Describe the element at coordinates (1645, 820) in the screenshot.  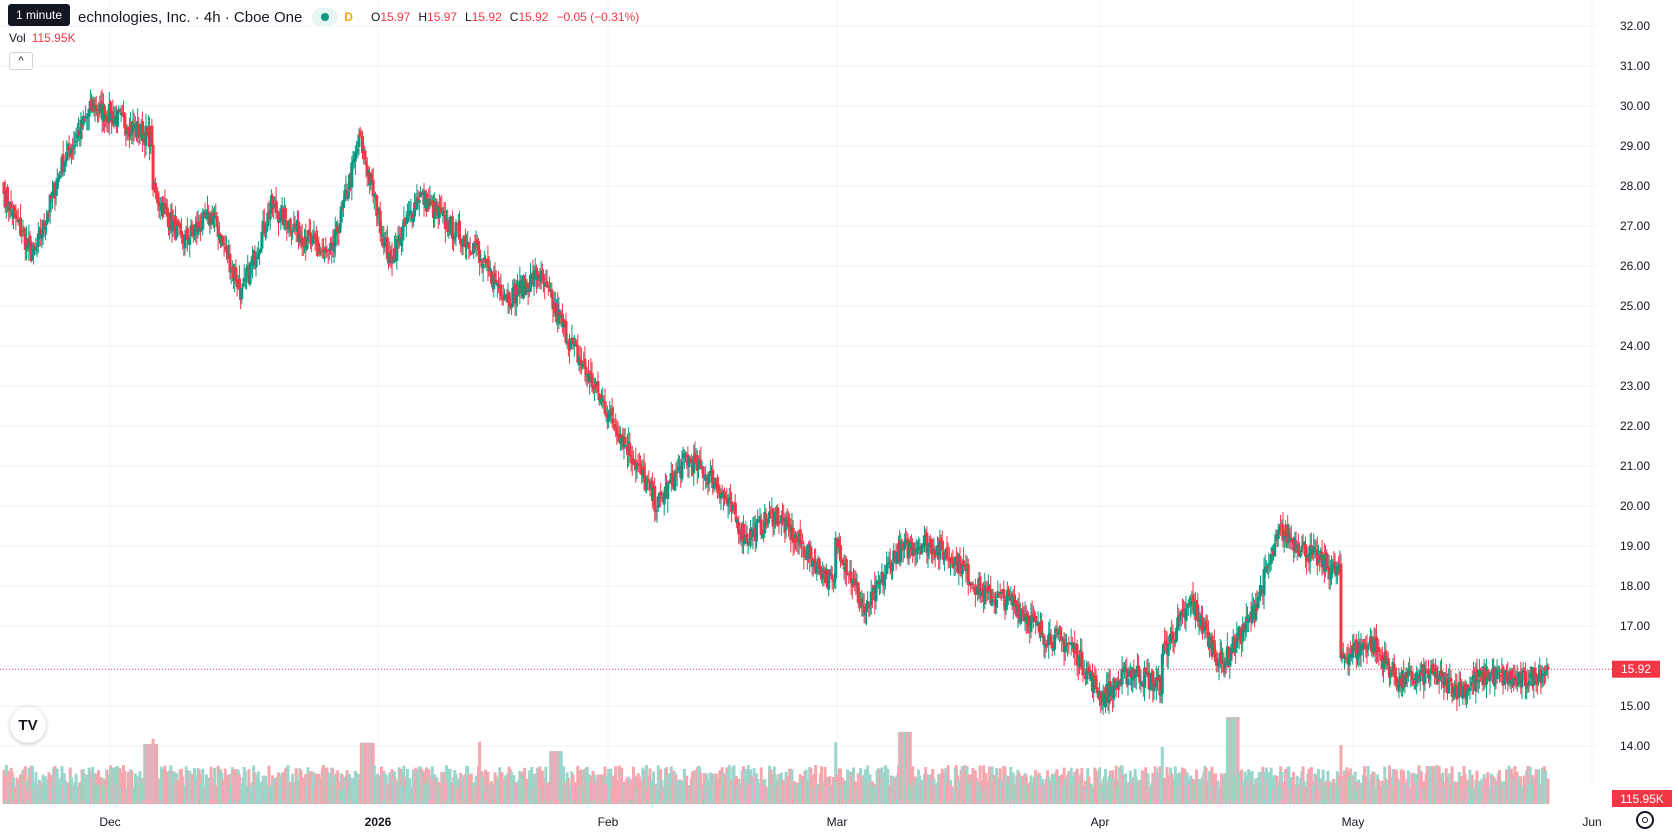
I see `settings-gear-icon` at that location.